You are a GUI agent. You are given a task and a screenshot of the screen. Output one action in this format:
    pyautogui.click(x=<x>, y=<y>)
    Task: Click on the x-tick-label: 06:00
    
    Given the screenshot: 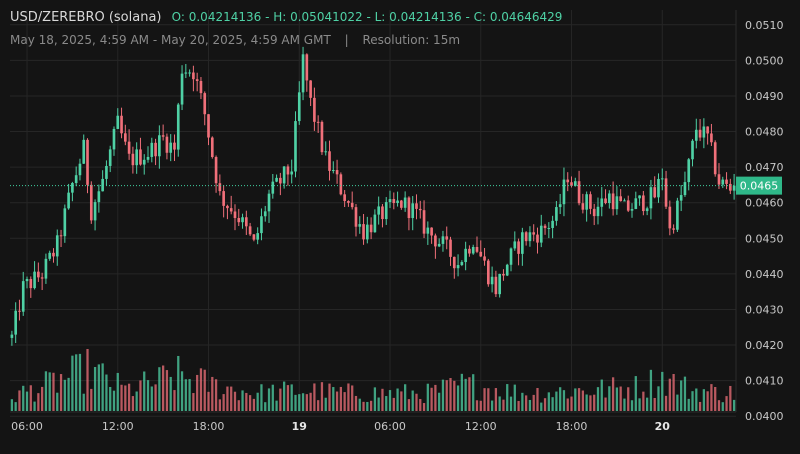 What is the action you would take?
    pyautogui.click(x=390, y=426)
    